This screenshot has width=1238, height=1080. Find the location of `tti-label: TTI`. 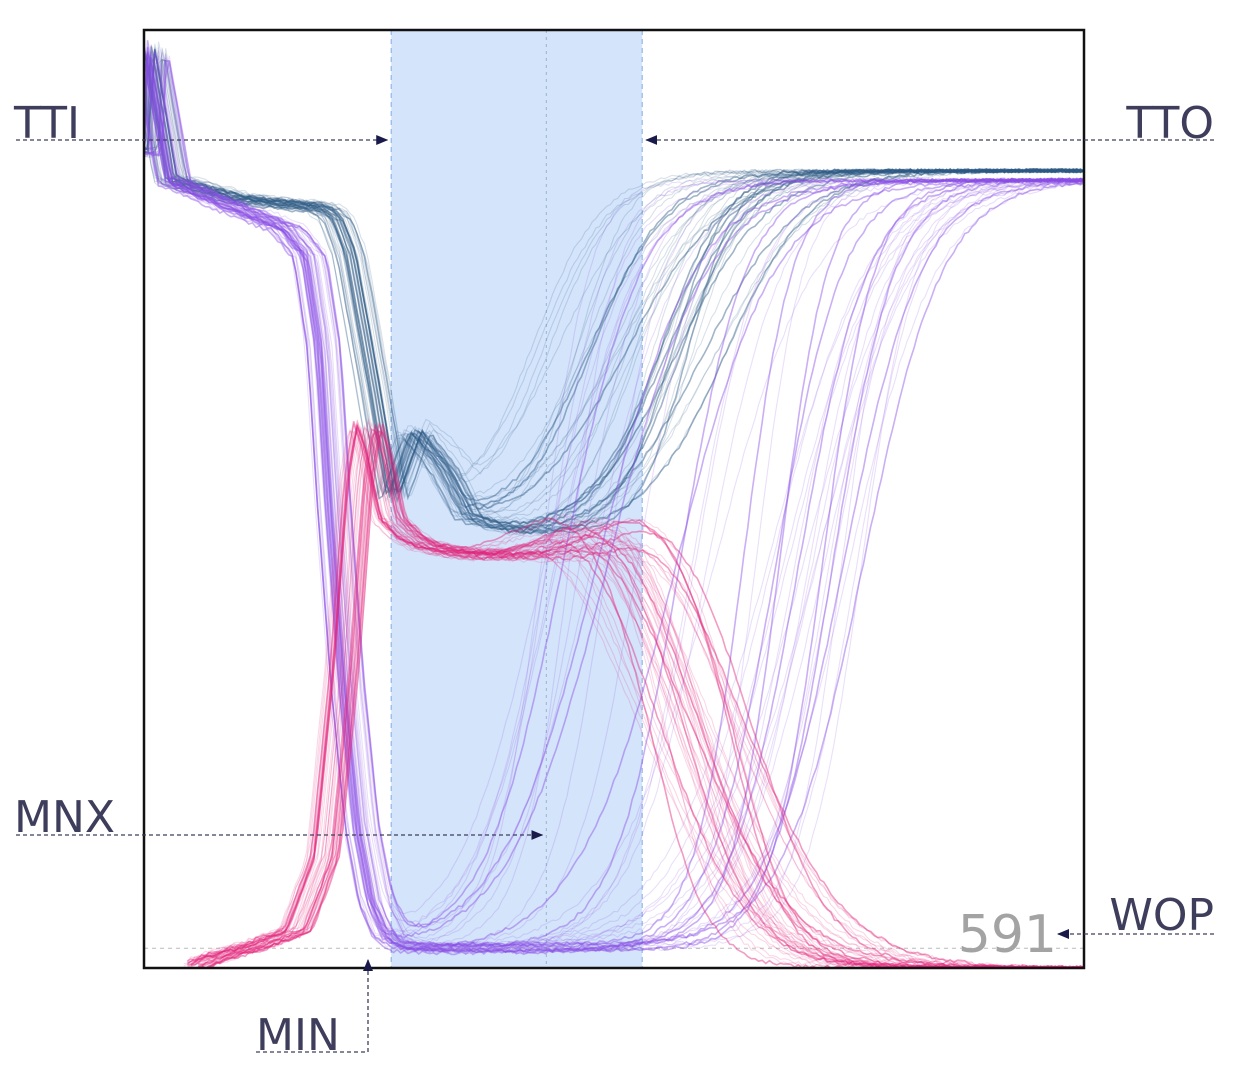

tti-label: TTI is located at coordinates (46, 123).